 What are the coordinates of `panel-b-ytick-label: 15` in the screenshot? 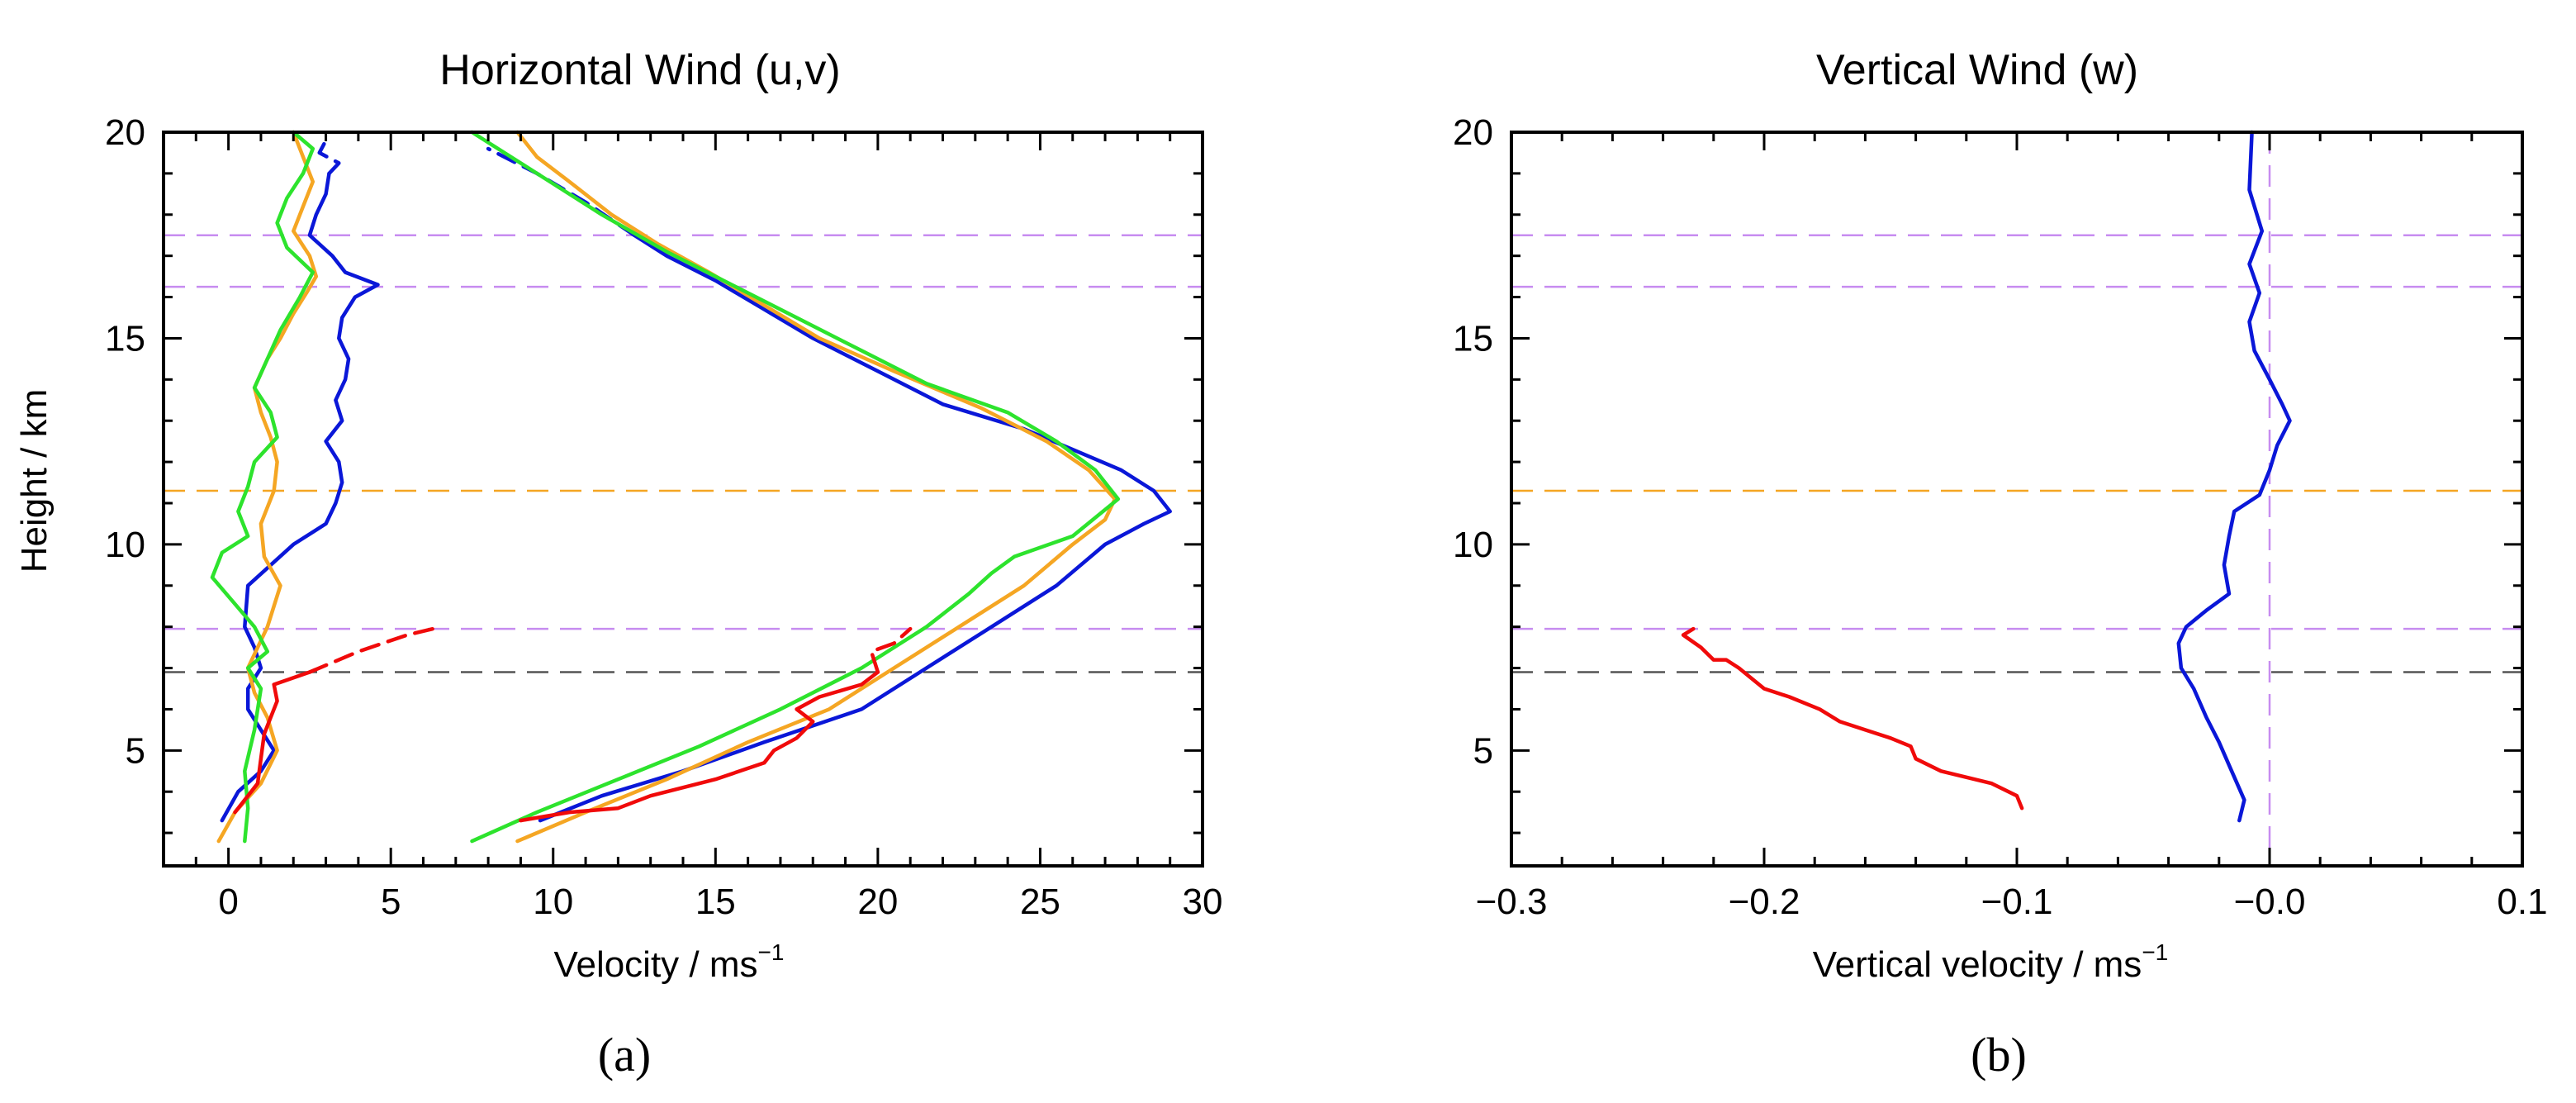 It's located at (1473, 339).